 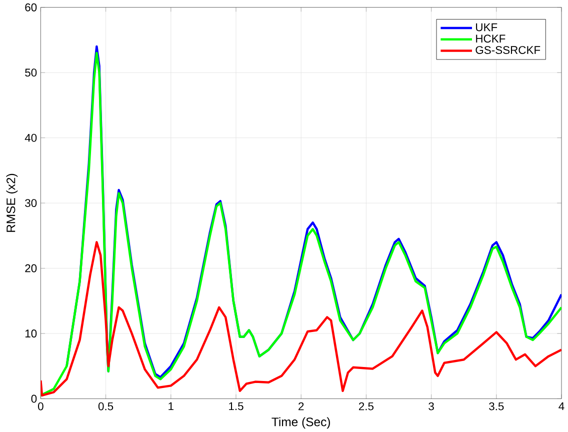 I want to click on y-tick-label: 60, so click(x=31, y=7).